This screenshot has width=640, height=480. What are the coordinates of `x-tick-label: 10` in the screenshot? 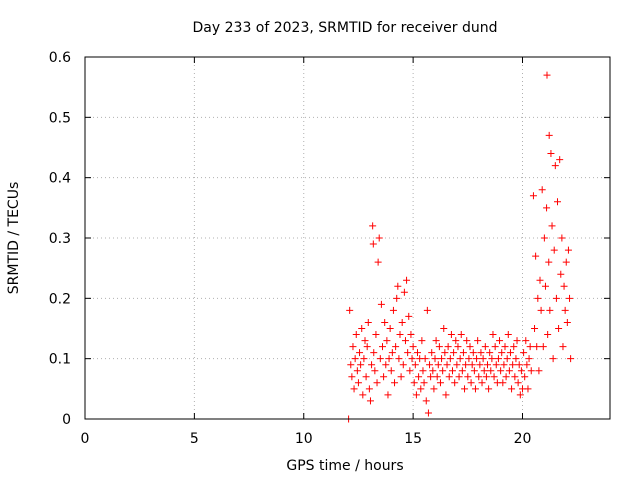 It's located at (304, 439).